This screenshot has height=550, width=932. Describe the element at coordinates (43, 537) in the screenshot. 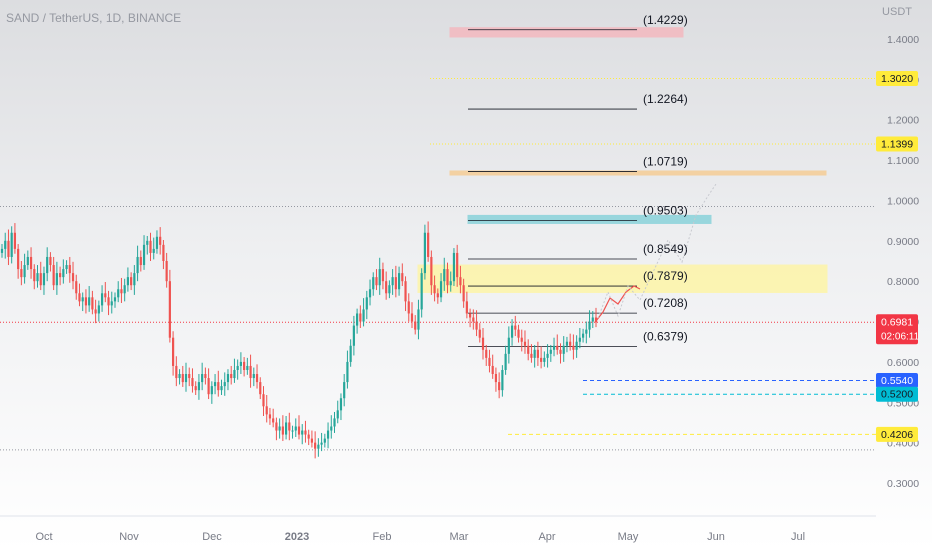

I see `x-tick-label: Oct` at that location.